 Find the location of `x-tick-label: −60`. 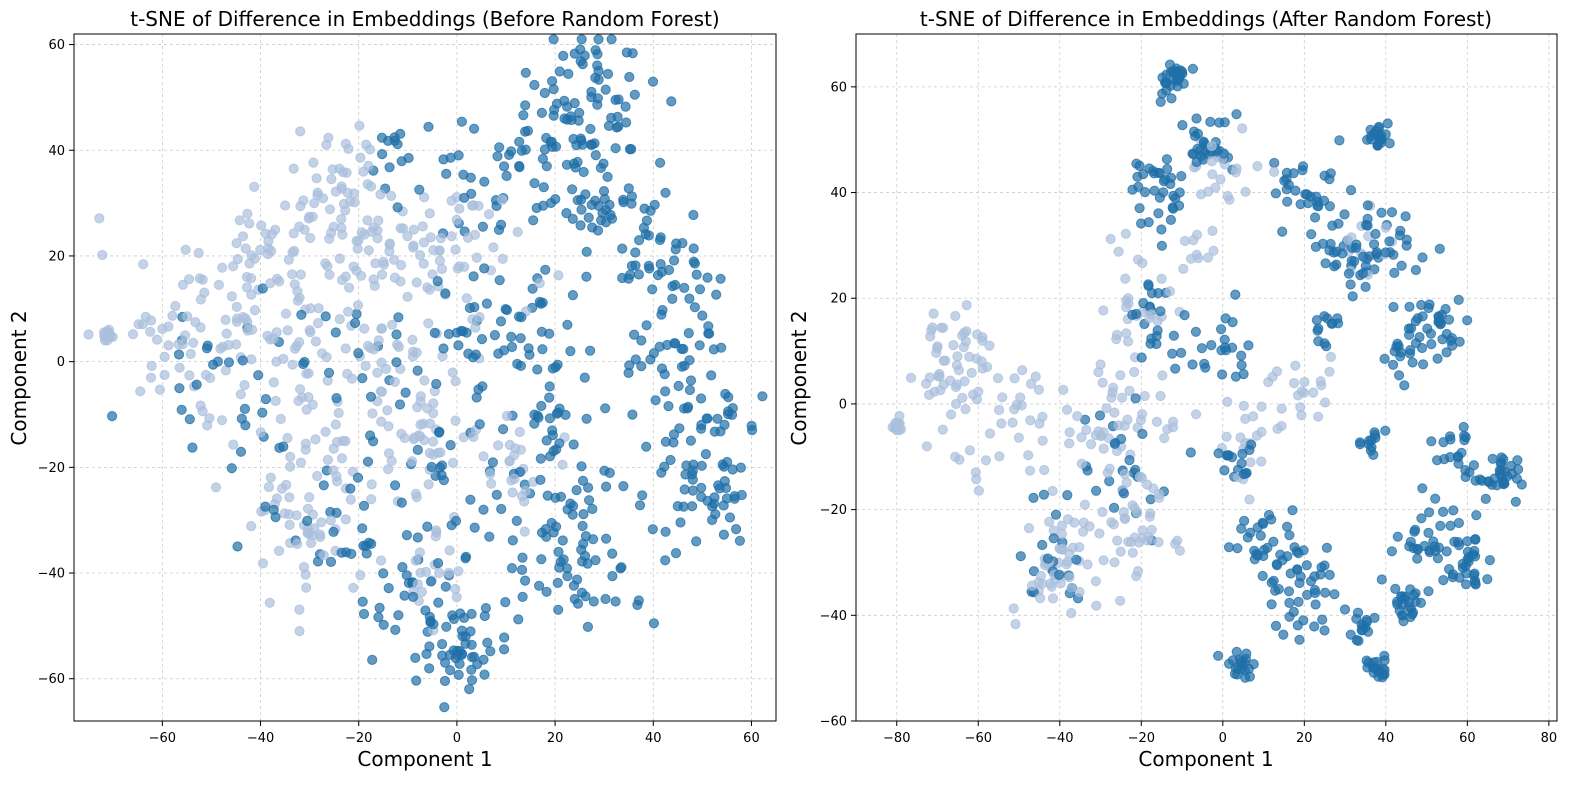

x-tick-label: −60 is located at coordinates (978, 738).